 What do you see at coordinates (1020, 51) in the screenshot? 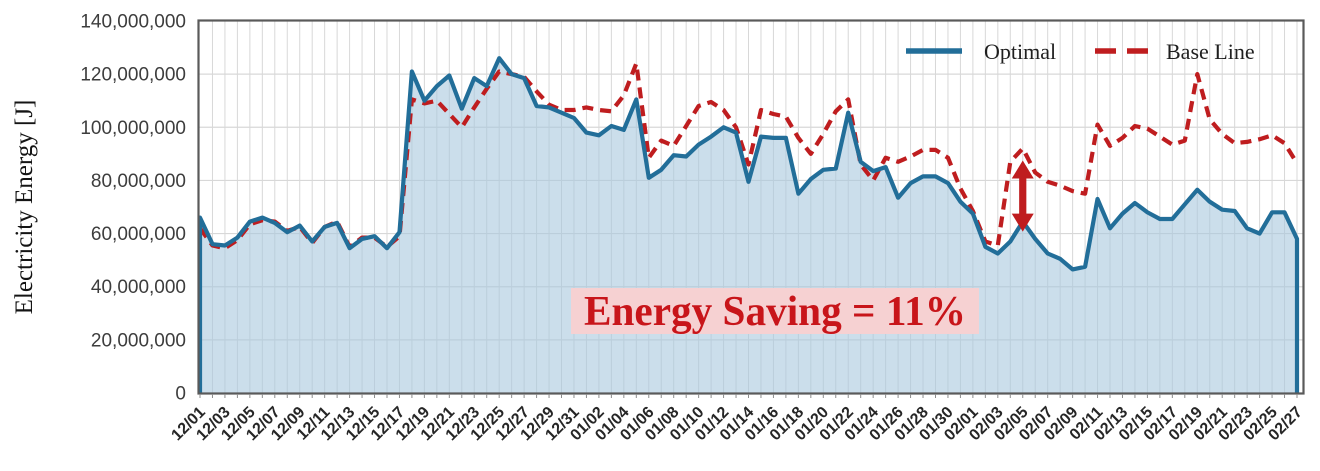
I see `legend-optimal-label: Optimal` at bounding box center [1020, 51].